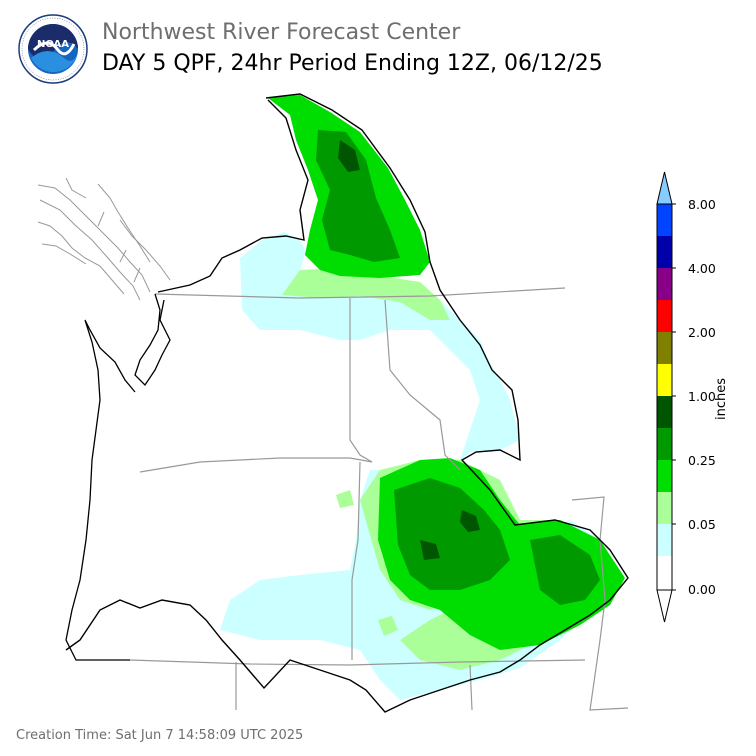  Describe the element at coordinates (702, 396) in the screenshot. I see `cb-tick-label: 1.00` at that location.